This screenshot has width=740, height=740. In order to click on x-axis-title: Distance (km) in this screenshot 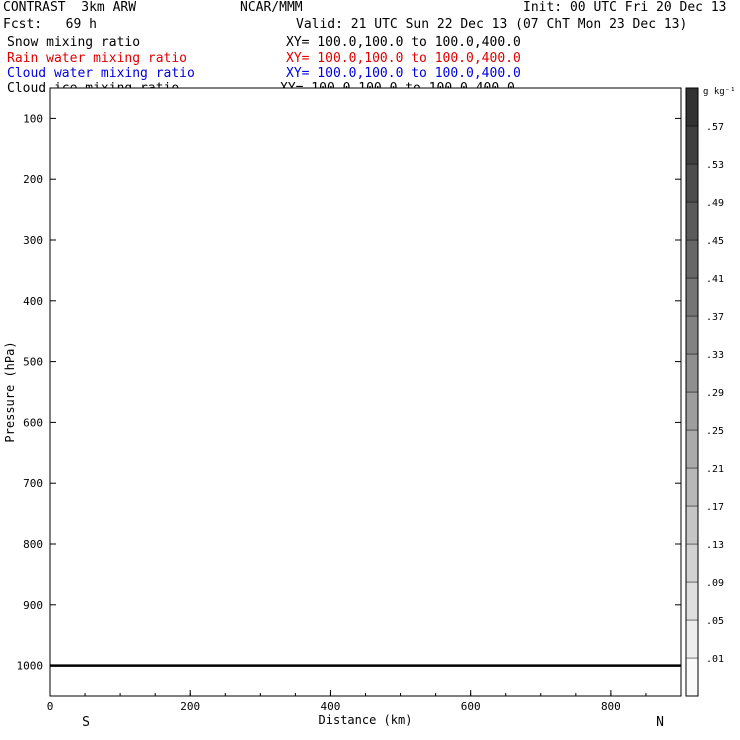, I will do `click(366, 720)`.